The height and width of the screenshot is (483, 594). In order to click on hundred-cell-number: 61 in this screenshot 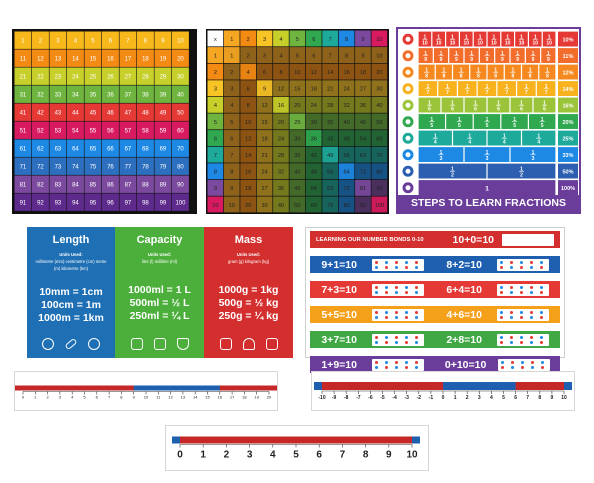, I will do `click(23, 150)`.